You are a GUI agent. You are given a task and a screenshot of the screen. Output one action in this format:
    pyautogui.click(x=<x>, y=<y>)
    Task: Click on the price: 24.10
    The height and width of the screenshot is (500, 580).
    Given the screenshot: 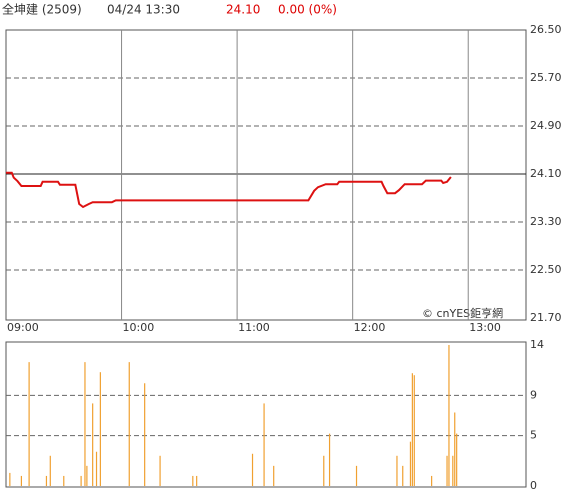 What is the action you would take?
    pyautogui.click(x=243, y=10)
    